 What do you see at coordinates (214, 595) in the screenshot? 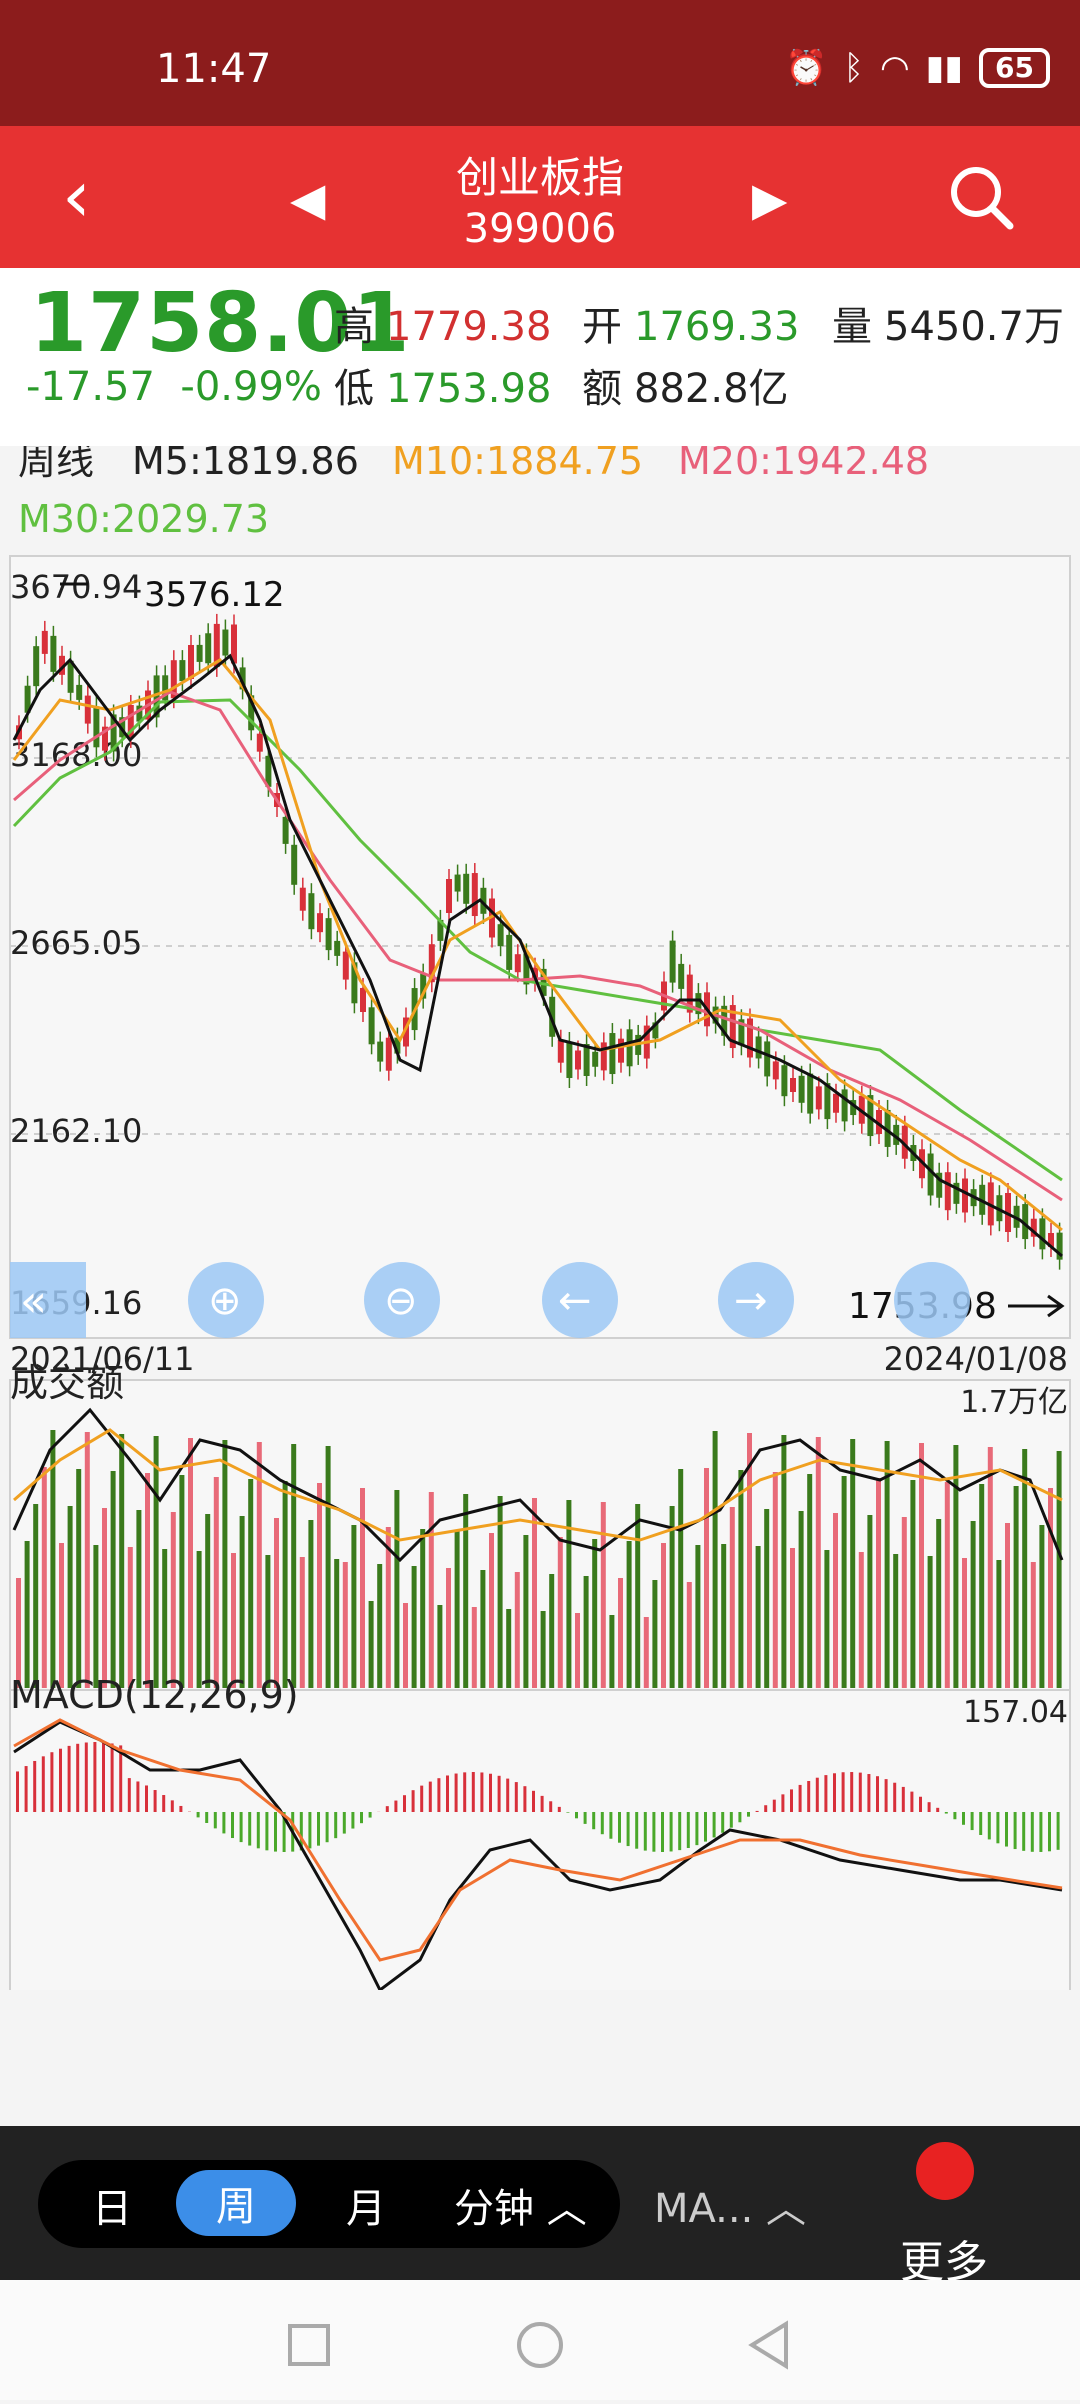
I see `max-price-label: 3576.12` at bounding box center [214, 595].